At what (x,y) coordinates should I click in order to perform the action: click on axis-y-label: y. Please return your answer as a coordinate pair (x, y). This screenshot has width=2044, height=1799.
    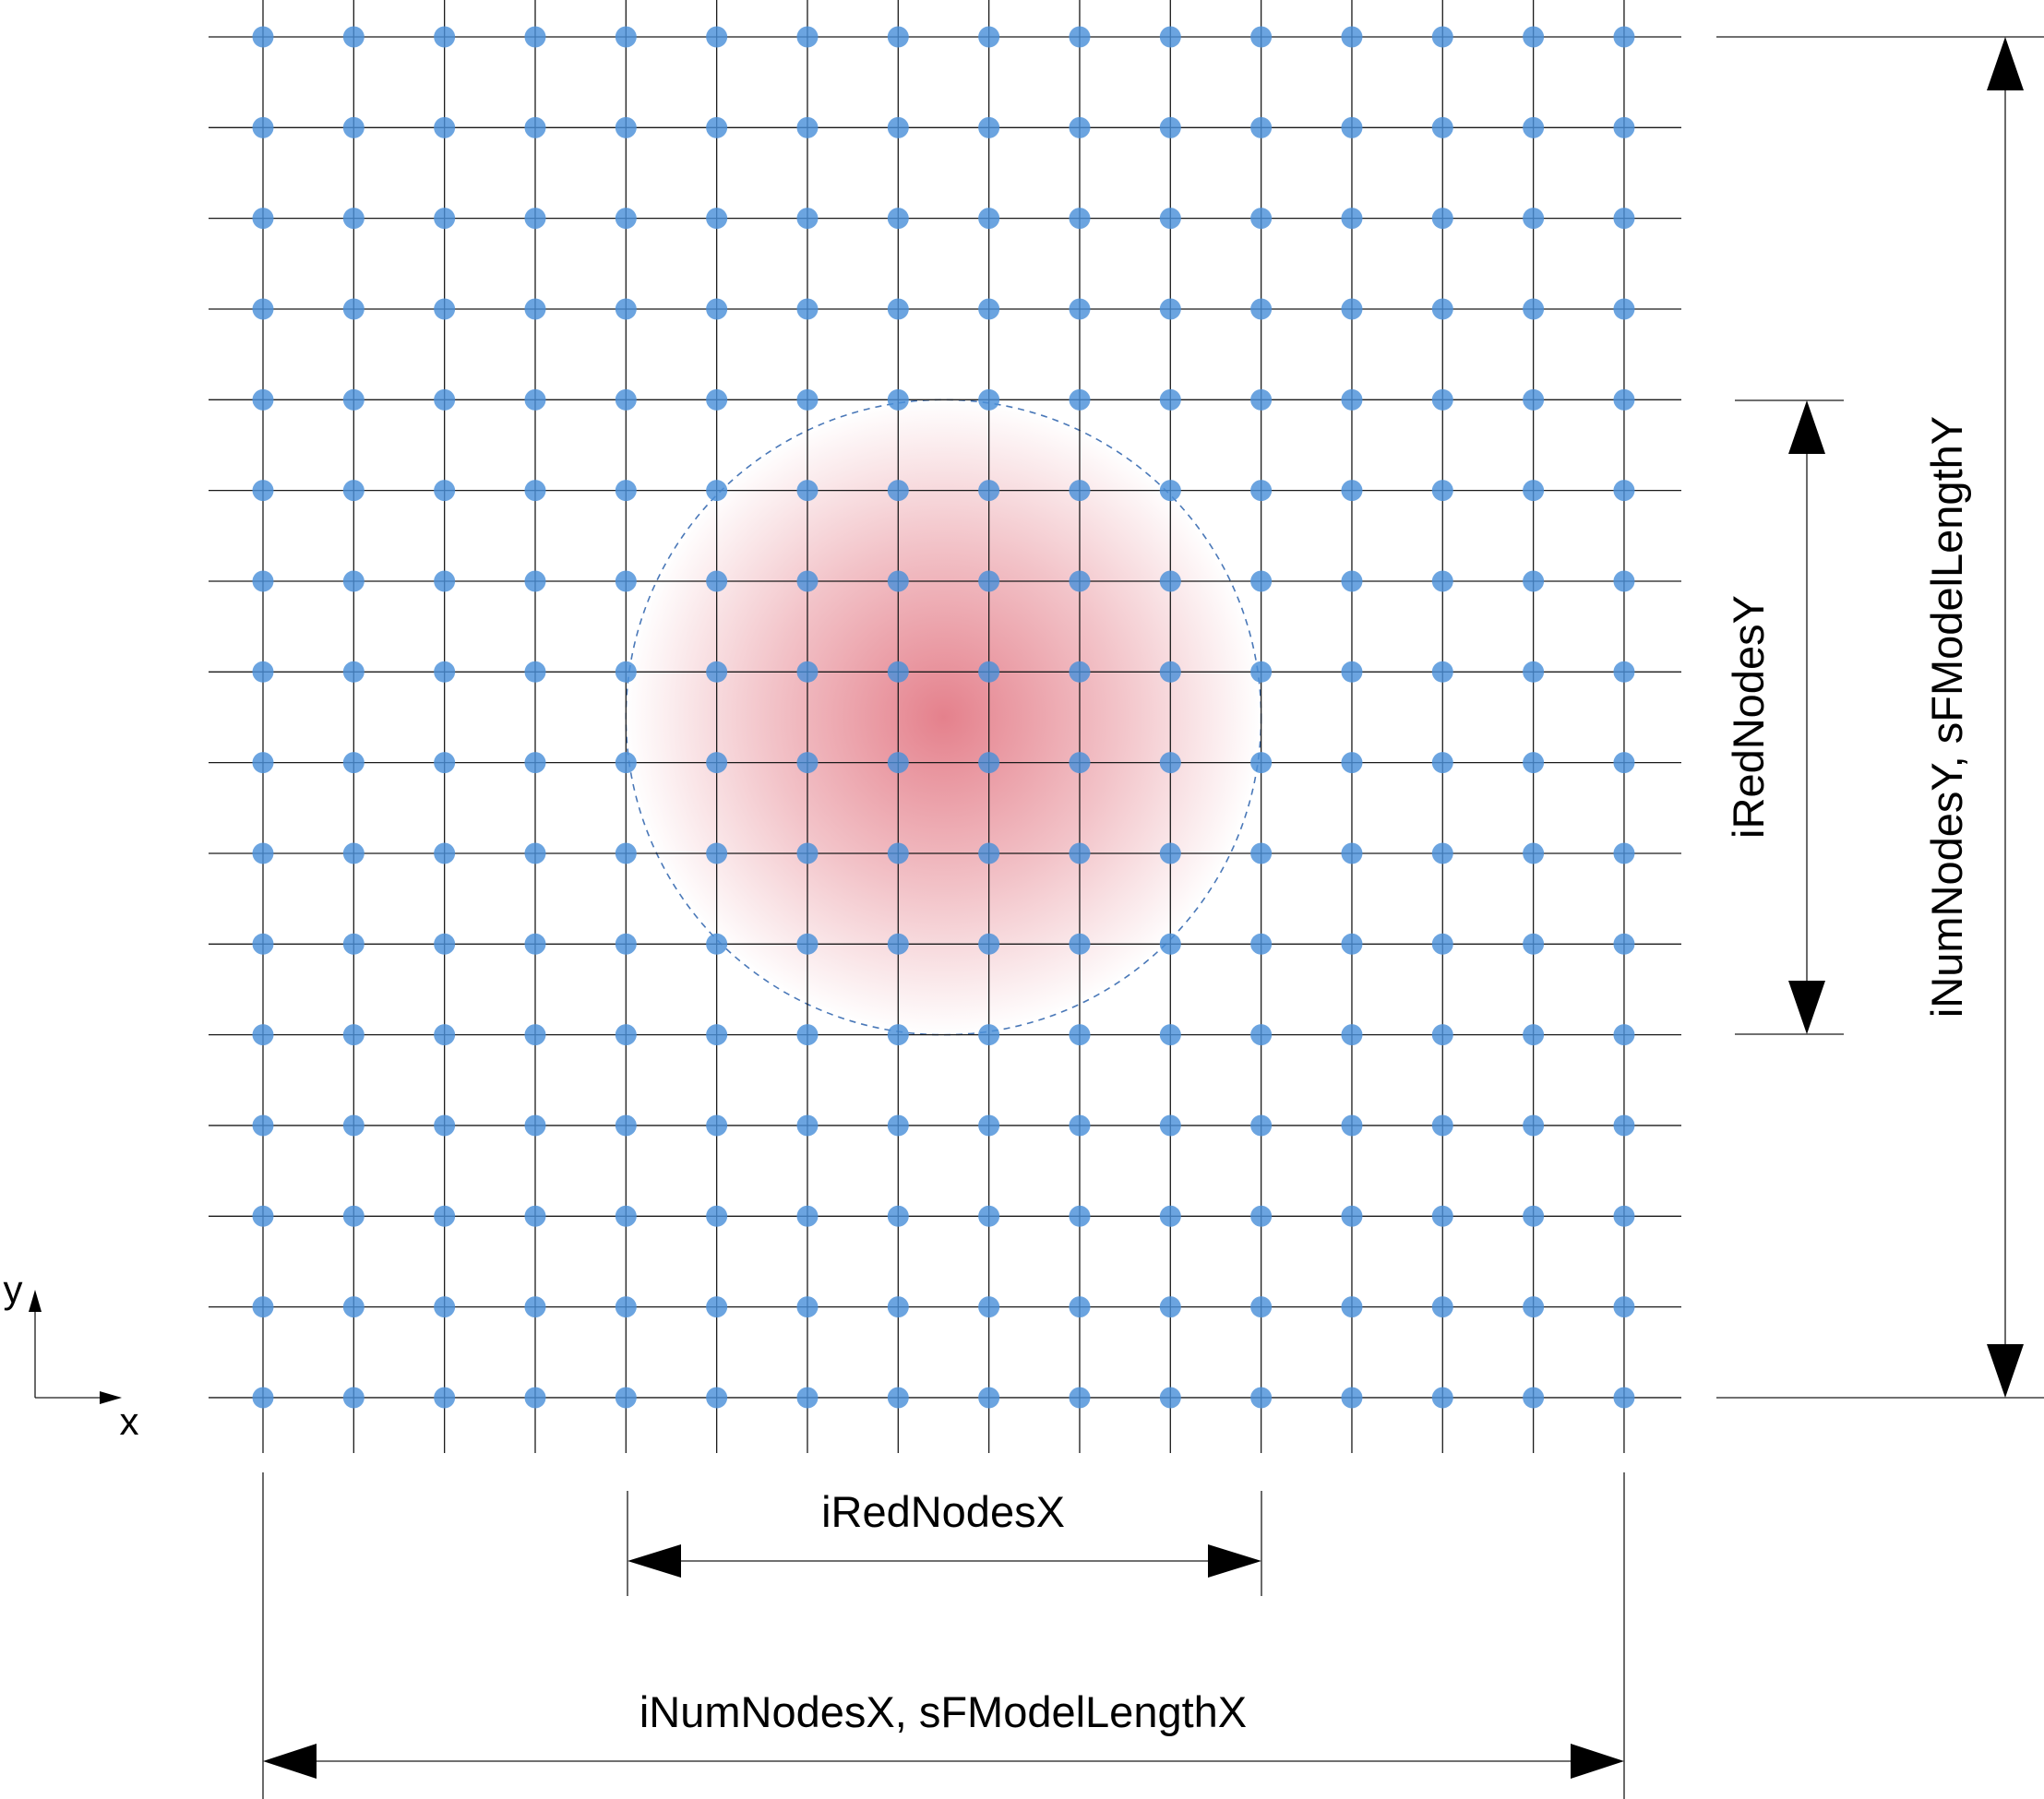
    Looking at the image, I should click on (13, 1289).